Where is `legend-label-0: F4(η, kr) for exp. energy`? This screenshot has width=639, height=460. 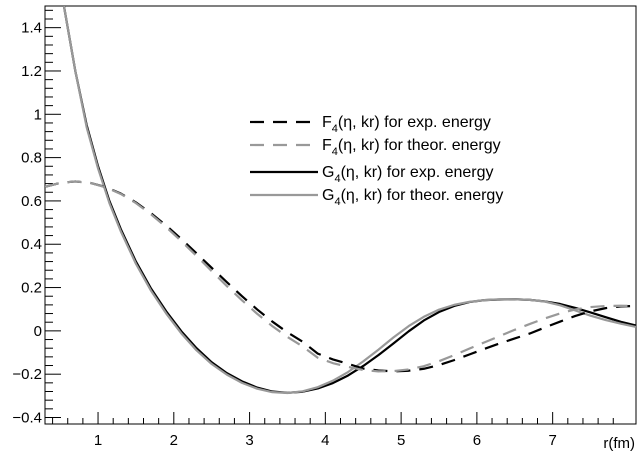 legend-label-0: F4(η, kr) for exp. energy is located at coordinates (406, 124).